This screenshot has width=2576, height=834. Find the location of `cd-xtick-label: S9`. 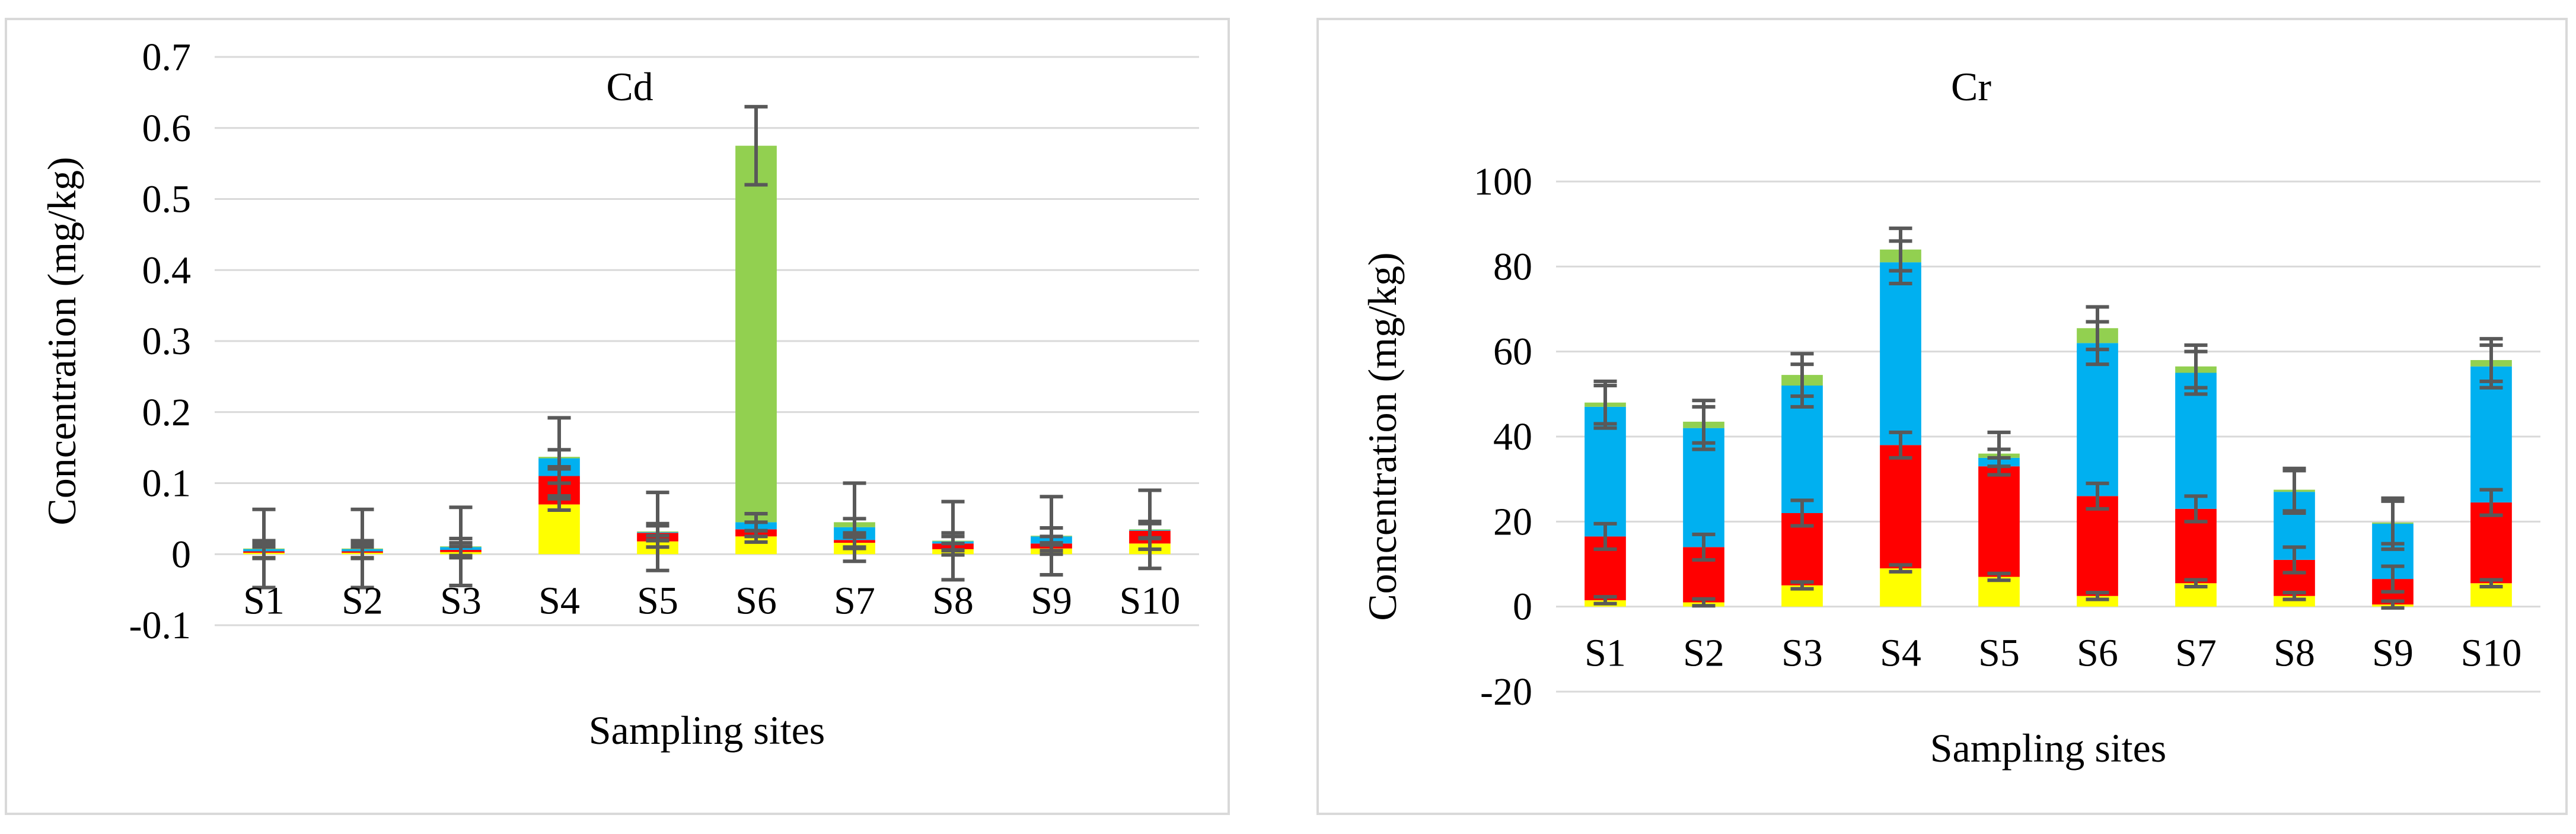

cd-xtick-label: S9 is located at coordinates (1051, 600).